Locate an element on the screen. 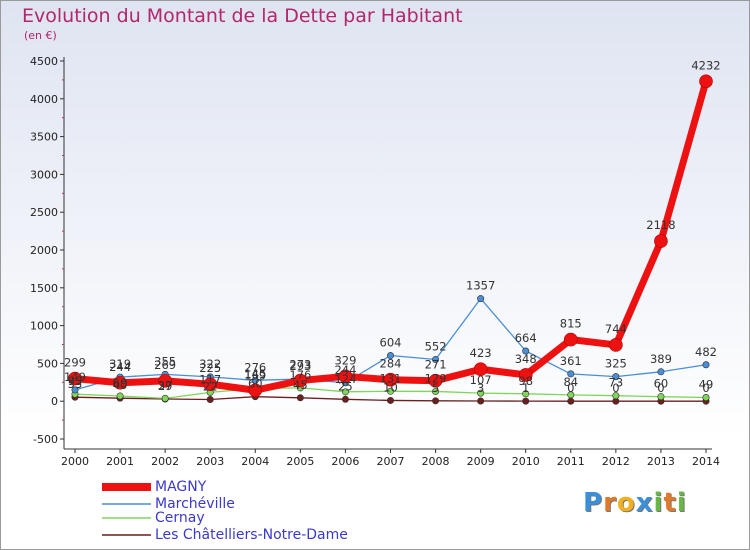 Image resolution: width=750 pixels, height=550 pixels. legend-label: MAGNY is located at coordinates (181, 487).